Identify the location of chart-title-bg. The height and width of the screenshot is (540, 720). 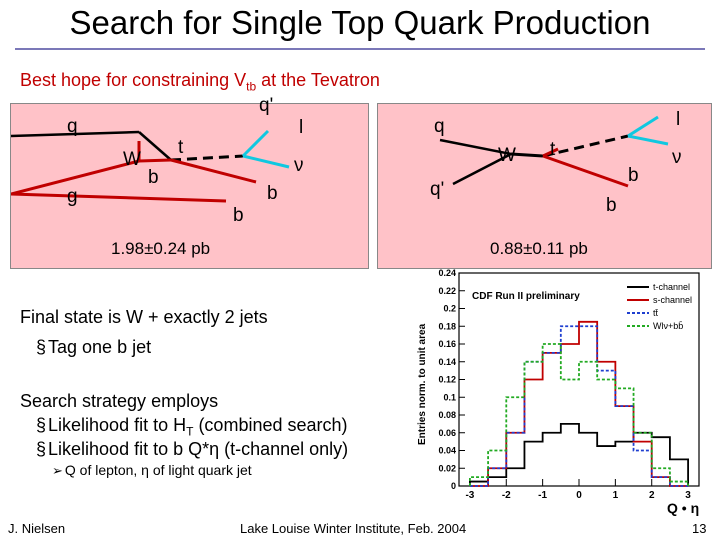
(526, 294).